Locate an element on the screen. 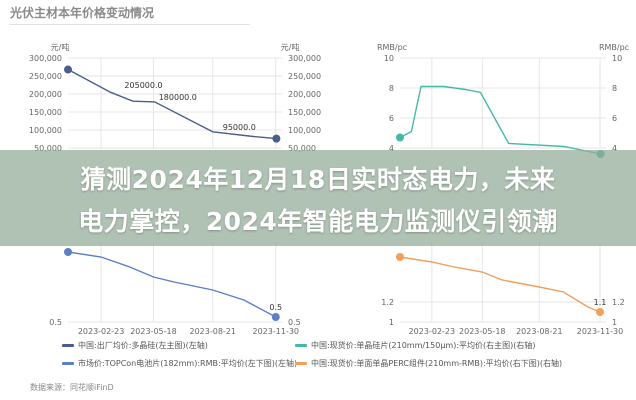  banner-headline-line-2: 电力掌控，2024年智能电力监测仪引领潮 is located at coordinates (318, 221).